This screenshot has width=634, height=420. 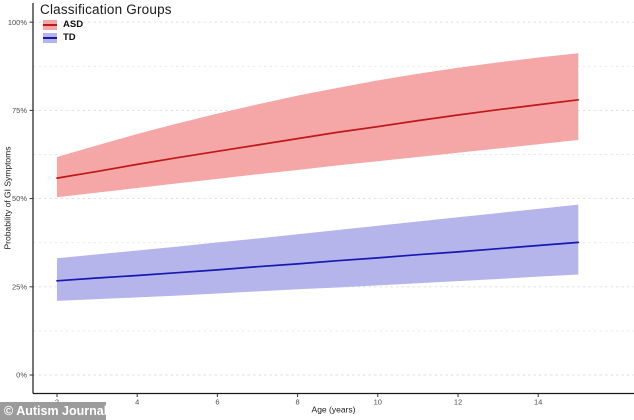 I want to click on legend: Classification Groups ASD TD, so click(x=106, y=24).